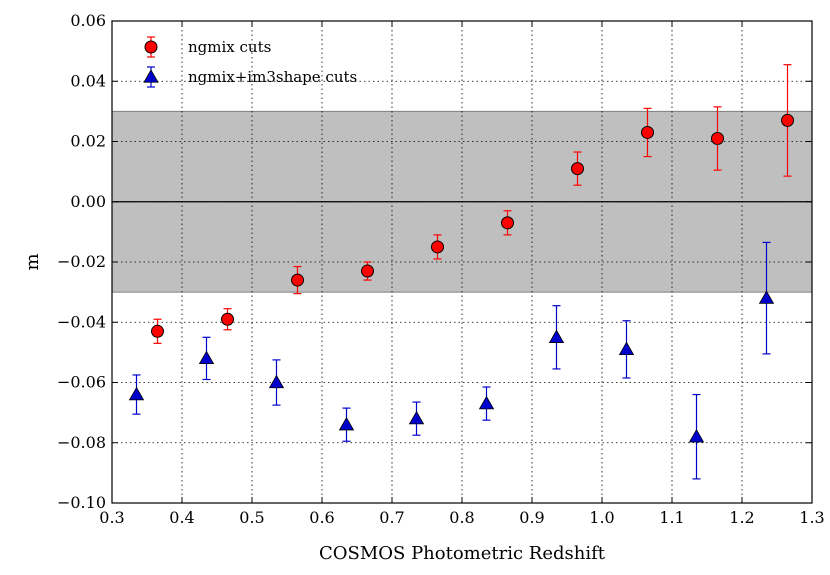 The image size is (830, 575). What do you see at coordinates (391, 517) in the screenshot?
I see `x-tick-label: 0.7` at bounding box center [391, 517].